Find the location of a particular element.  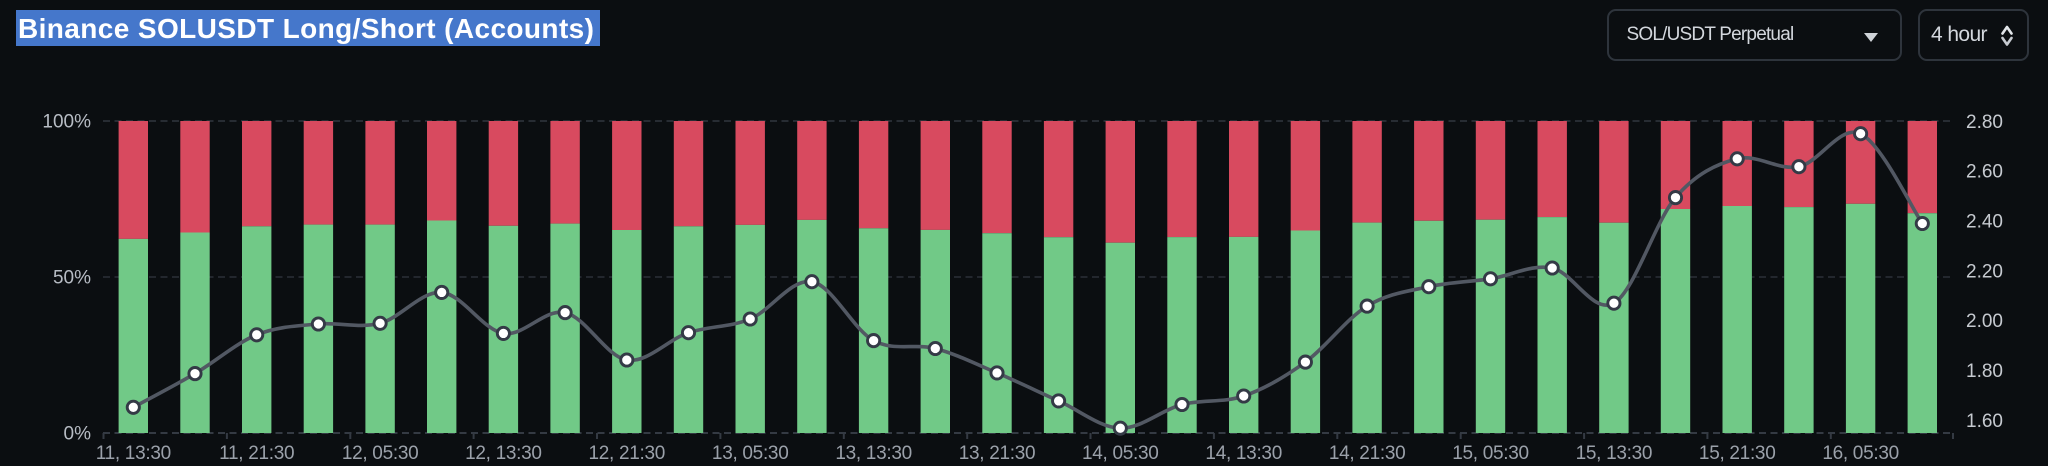

svg-text: 14, 05:30 is located at coordinates (1120, 453).